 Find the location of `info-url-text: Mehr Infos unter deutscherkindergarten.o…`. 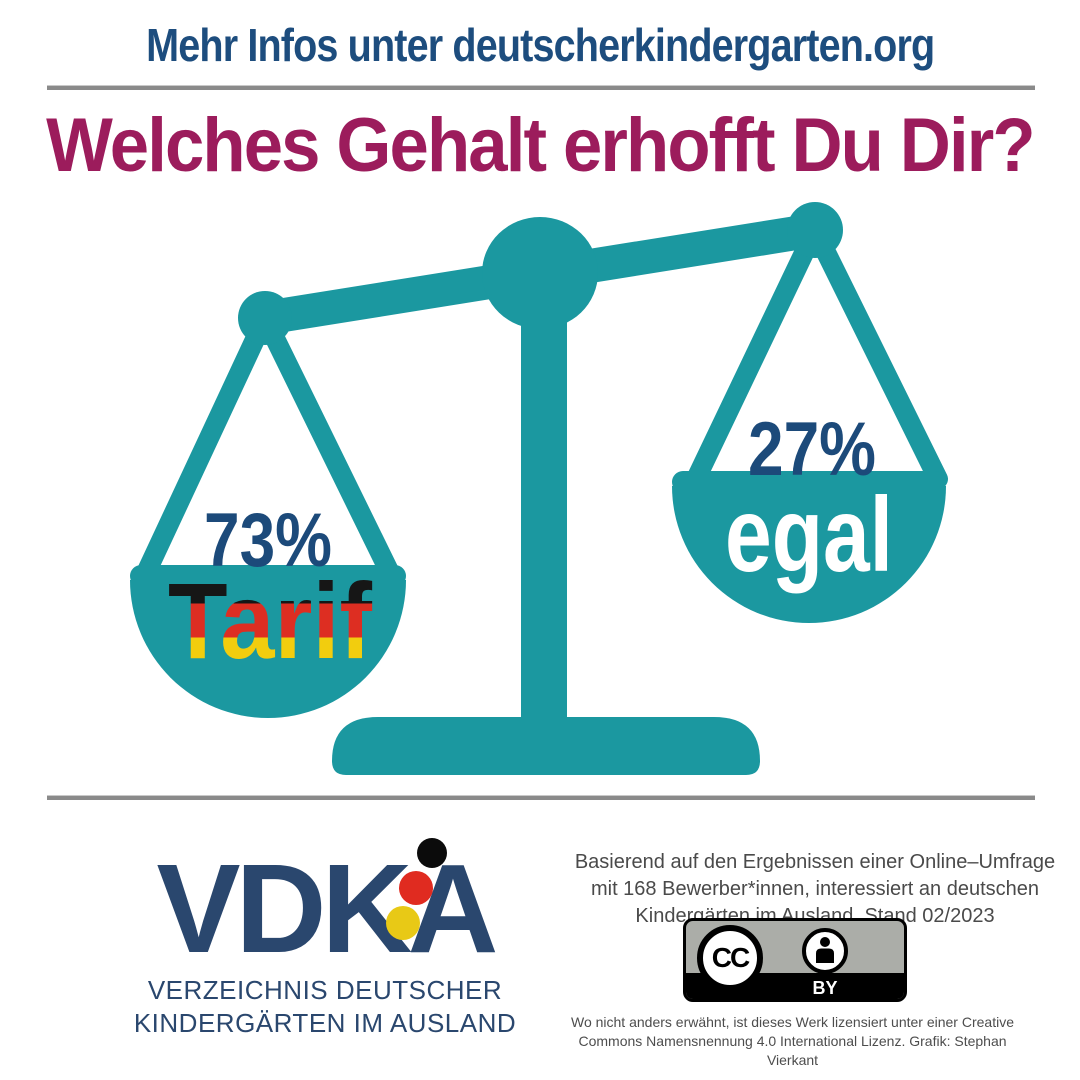

info-url-text: Mehr Infos unter deutscherkindergarten.o… is located at coordinates (540, 45).